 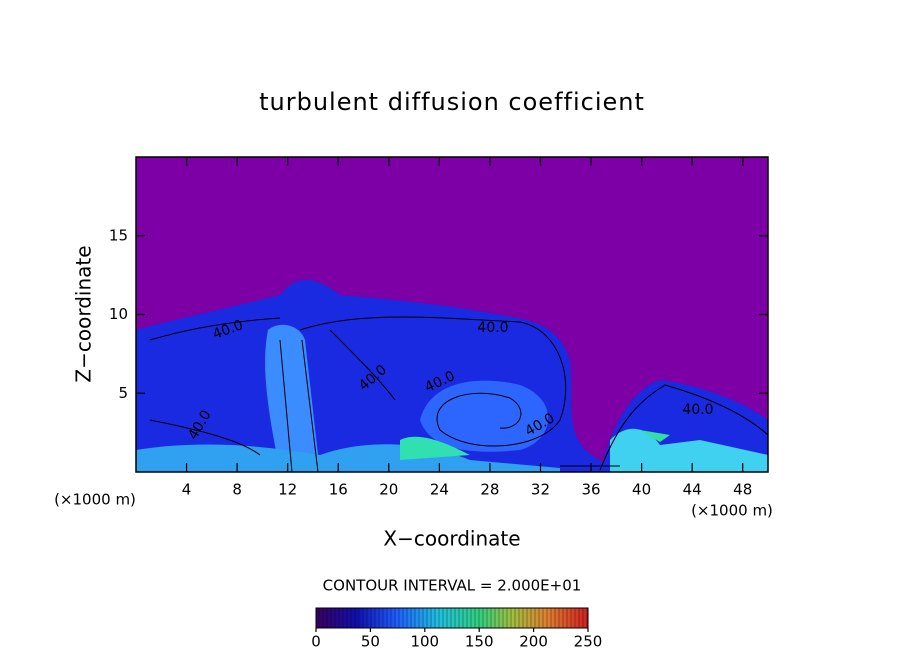 What do you see at coordinates (742, 490) in the screenshot?
I see `x-tick-label: 48` at bounding box center [742, 490].